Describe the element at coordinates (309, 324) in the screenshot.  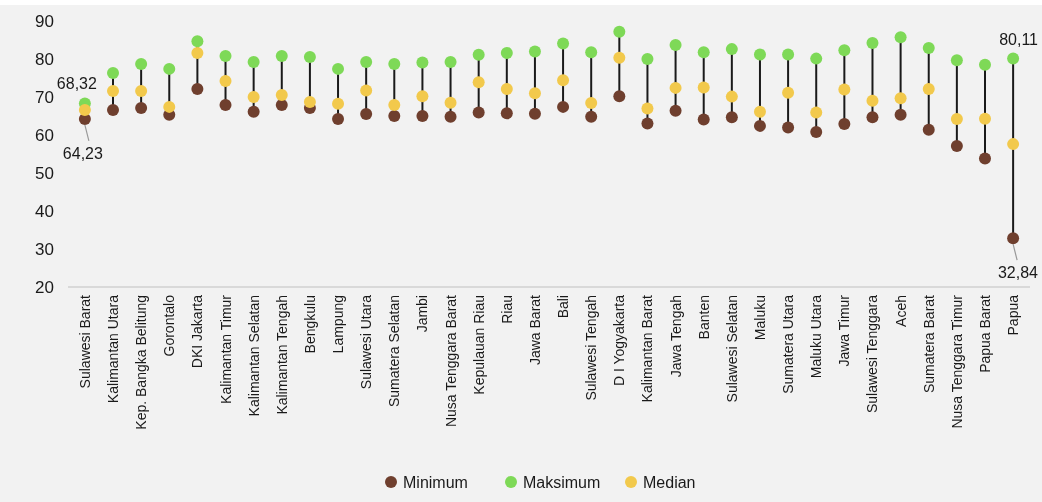
I see `x-tick-label: Bengkulu` at that location.